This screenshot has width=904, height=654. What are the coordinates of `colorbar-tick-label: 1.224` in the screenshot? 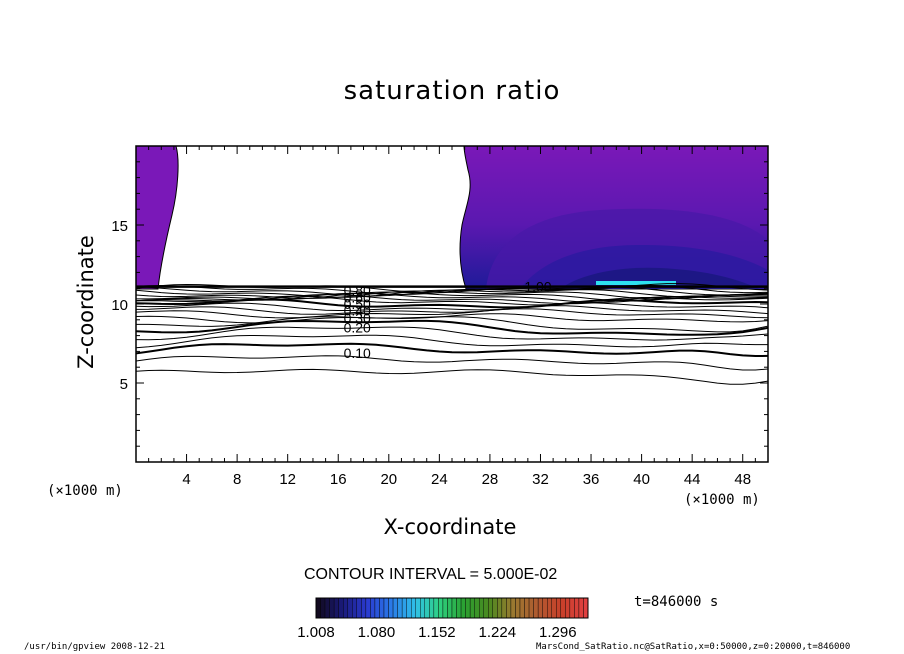 It's located at (498, 632).